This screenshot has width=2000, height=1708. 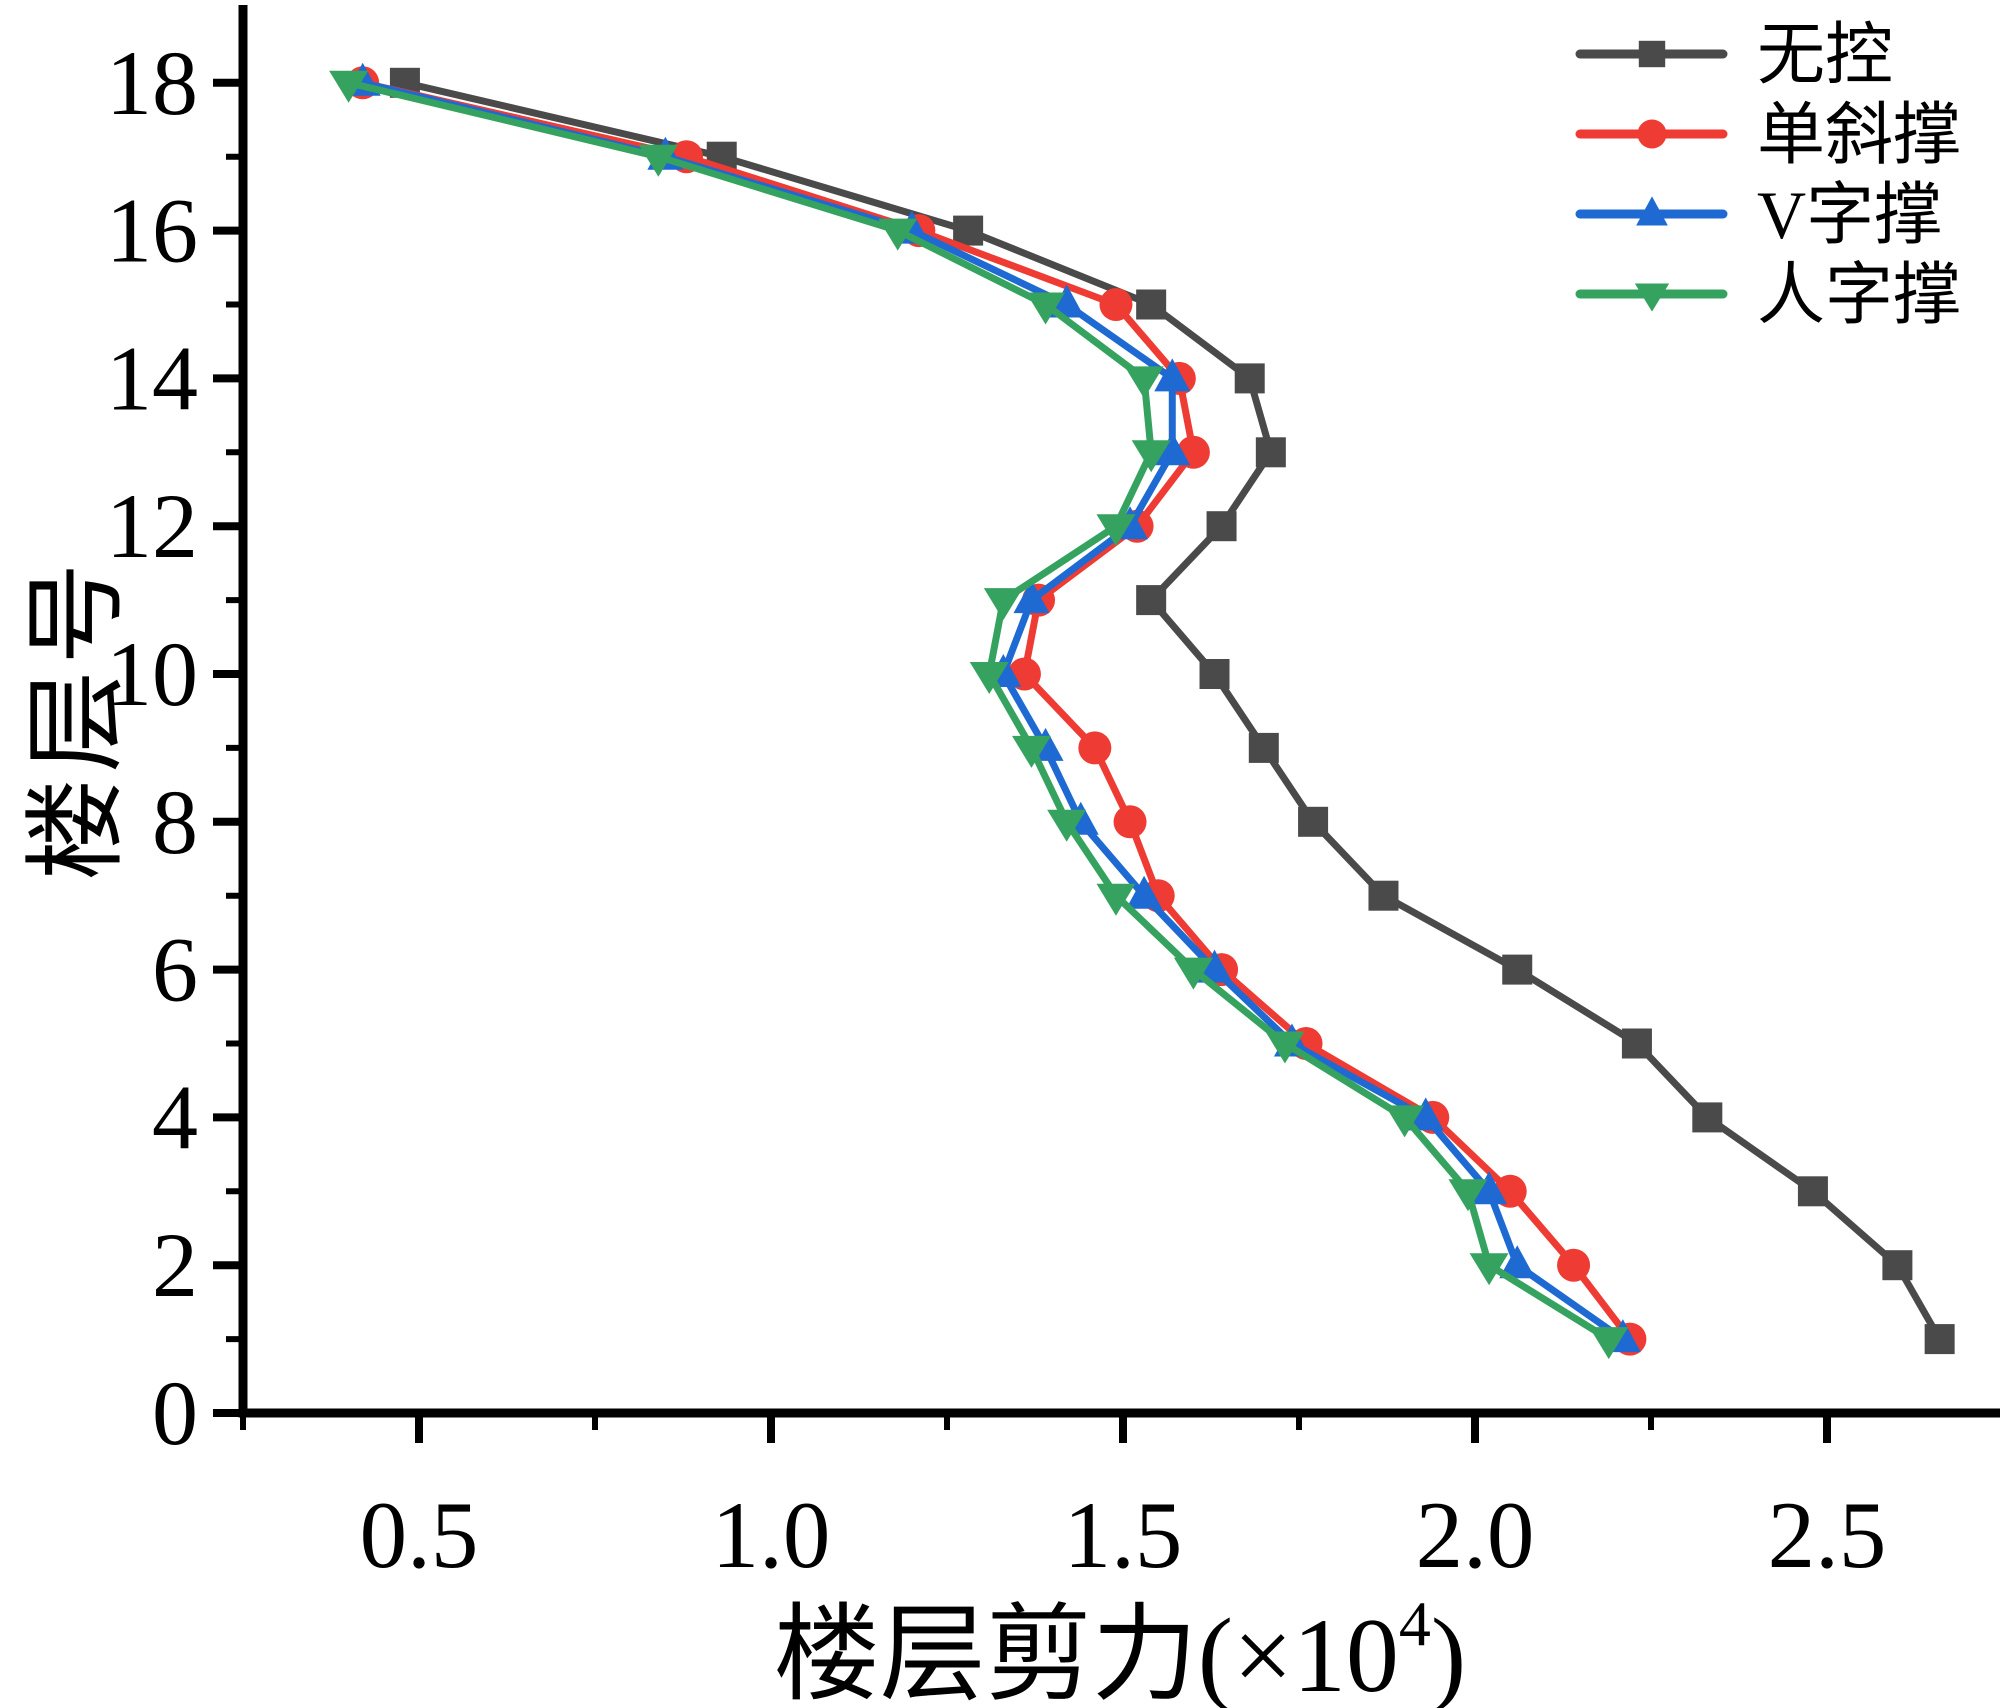 What do you see at coordinates (1849, 215) in the screenshot?
I see `legend-label: V字撑` at bounding box center [1849, 215].